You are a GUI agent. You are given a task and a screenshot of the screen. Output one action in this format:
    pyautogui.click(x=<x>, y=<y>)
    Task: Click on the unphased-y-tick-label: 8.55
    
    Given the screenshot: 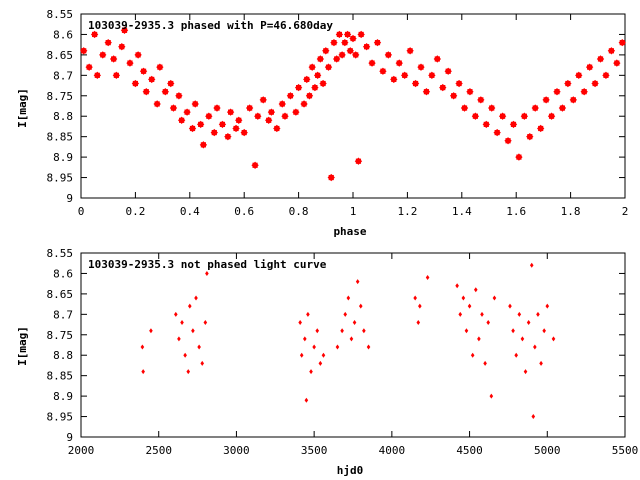 What is the action you would take?
    pyautogui.click(x=60, y=253)
    